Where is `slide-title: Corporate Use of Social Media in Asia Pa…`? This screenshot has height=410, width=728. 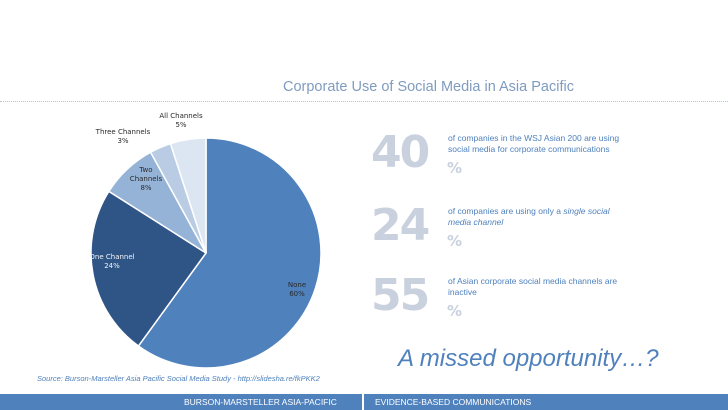
slide-title: Corporate Use of Social Media in Asia Pa… is located at coordinates (428, 87).